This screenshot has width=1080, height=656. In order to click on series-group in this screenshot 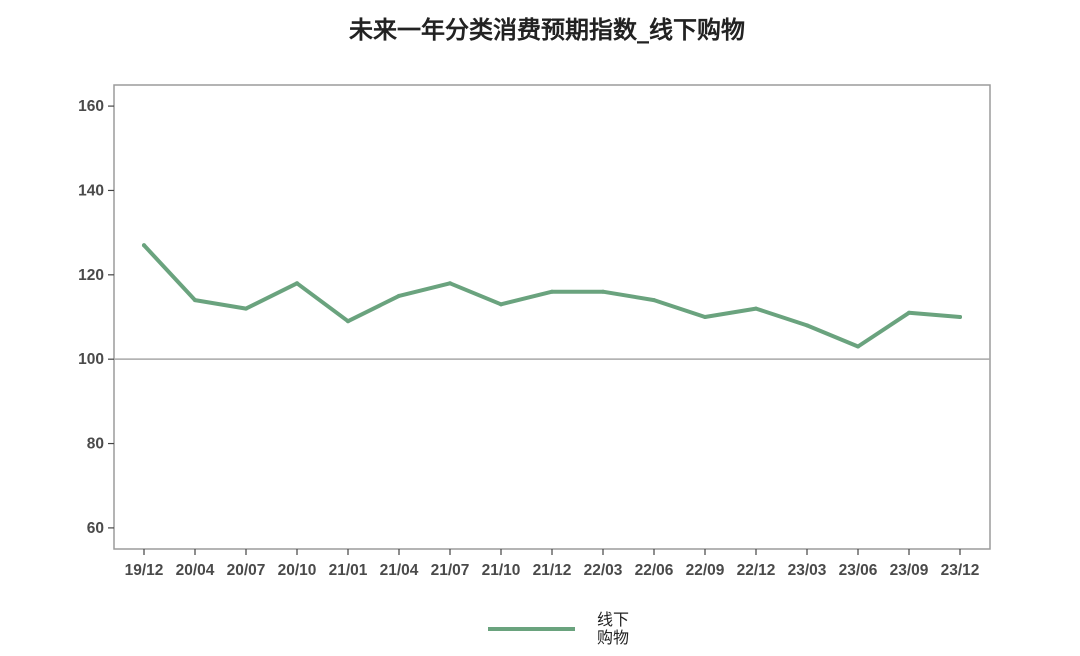, I will do `click(552, 296)`.